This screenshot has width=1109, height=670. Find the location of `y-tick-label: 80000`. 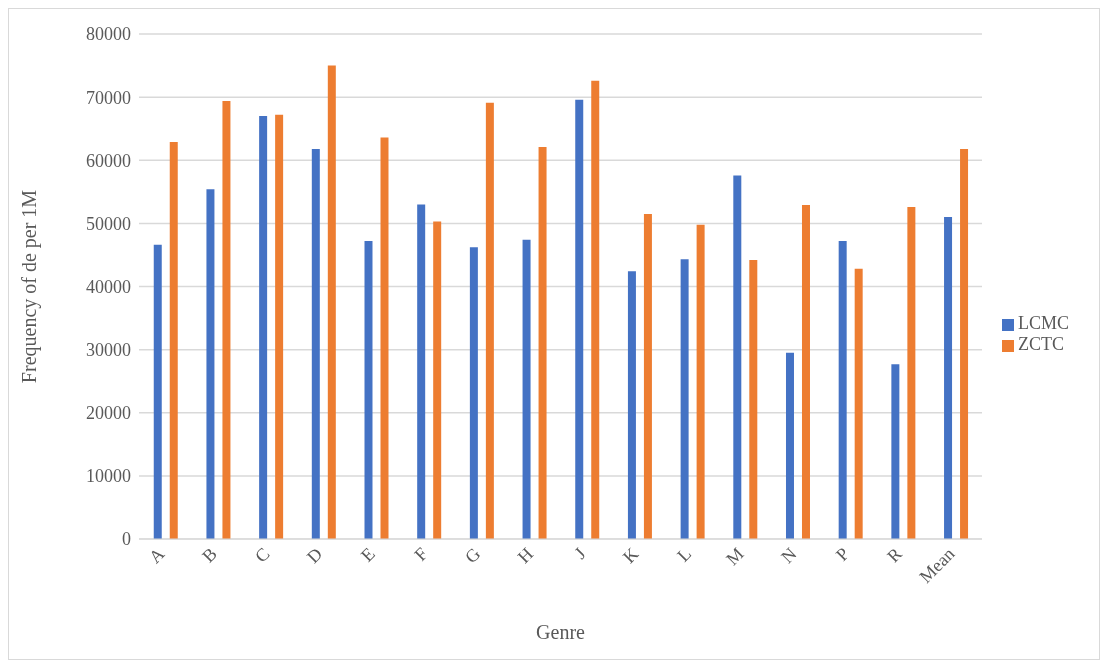

y-tick-label: 80000 is located at coordinates (108, 34).